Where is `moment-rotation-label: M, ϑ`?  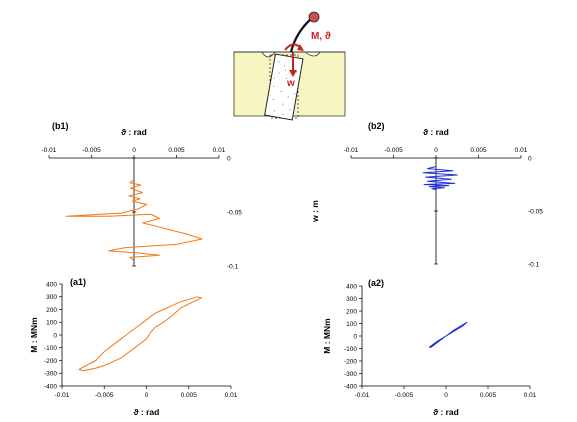
moment-rotation-label: M, ϑ is located at coordinates (321, 36).